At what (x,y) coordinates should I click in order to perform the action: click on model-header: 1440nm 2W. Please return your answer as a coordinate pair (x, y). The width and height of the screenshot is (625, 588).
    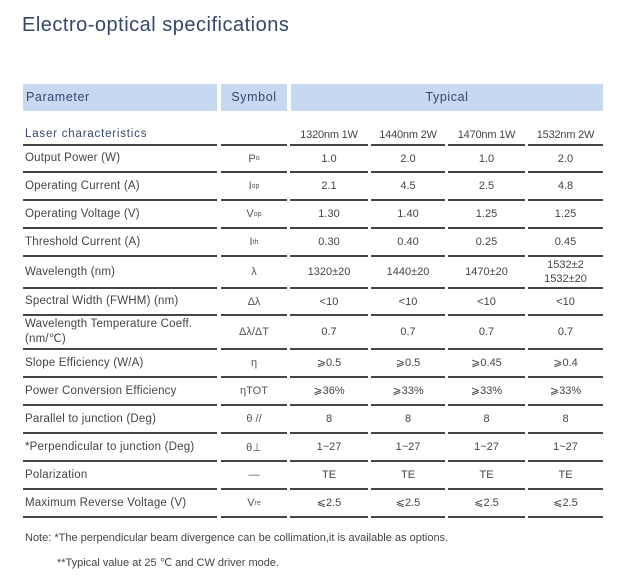
    Looking at the image, I should click on (408, 133).